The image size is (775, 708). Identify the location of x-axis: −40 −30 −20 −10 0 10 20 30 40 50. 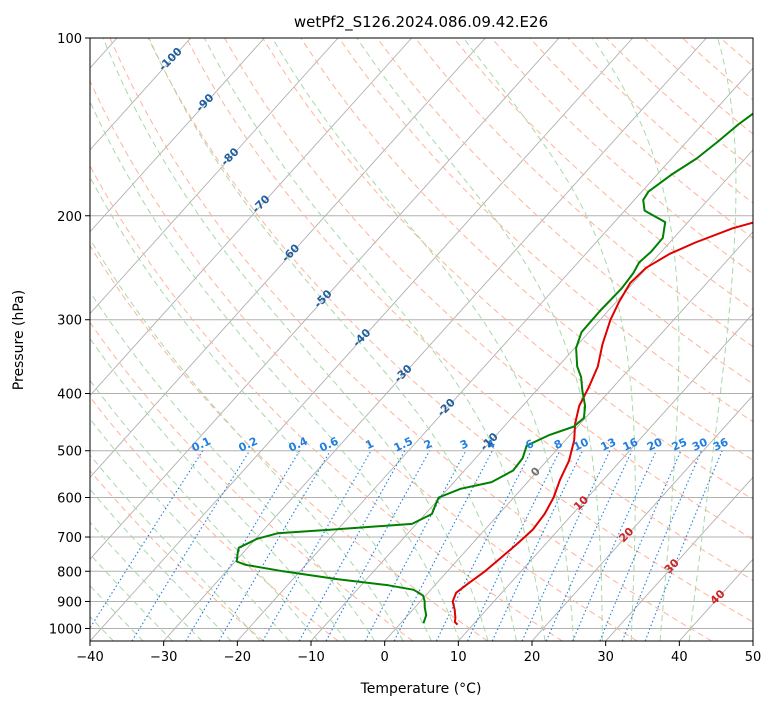
(418, 653).